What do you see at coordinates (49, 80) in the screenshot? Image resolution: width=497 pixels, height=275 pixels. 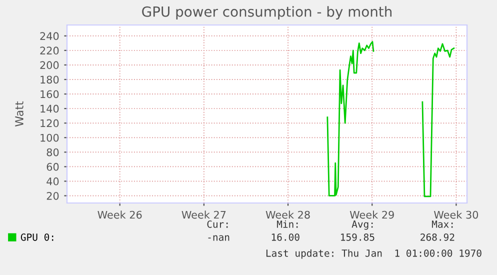 I see `y-tick-label: 180` at bounding box center [49, 80].